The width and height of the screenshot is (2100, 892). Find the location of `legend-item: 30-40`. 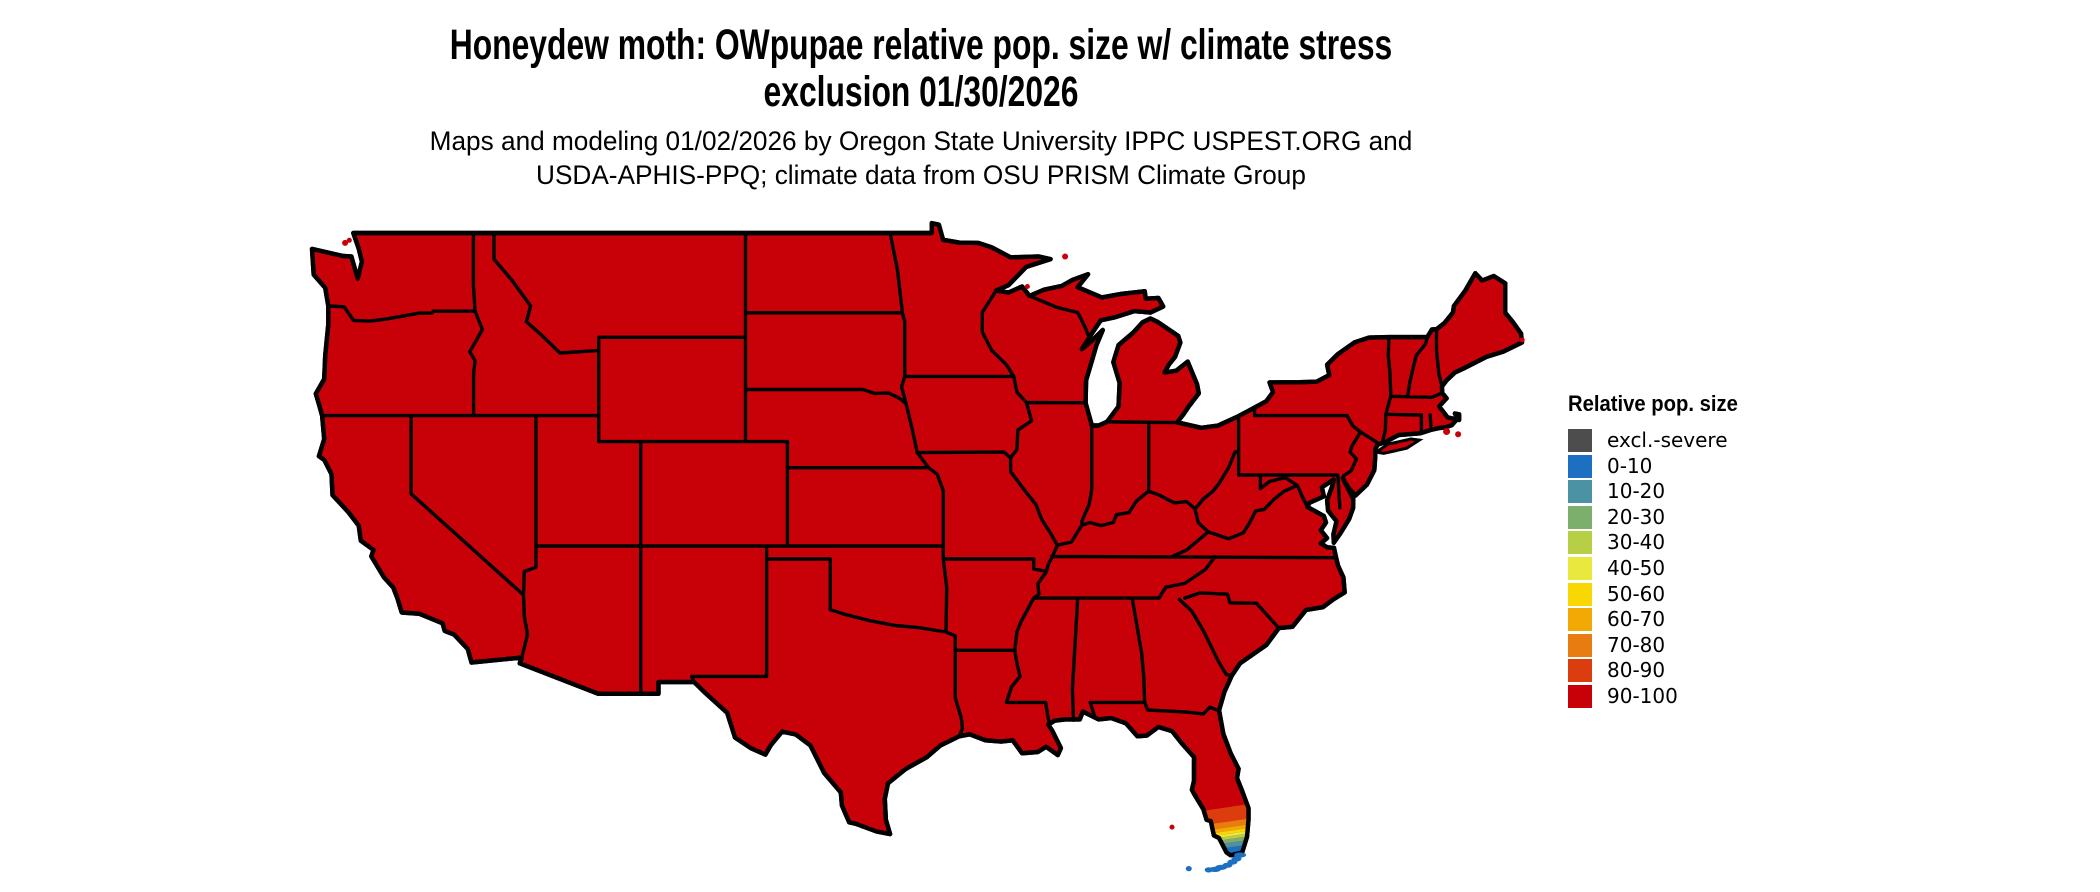

legend-item: 30-40 is located at coordinates (1733, 542).